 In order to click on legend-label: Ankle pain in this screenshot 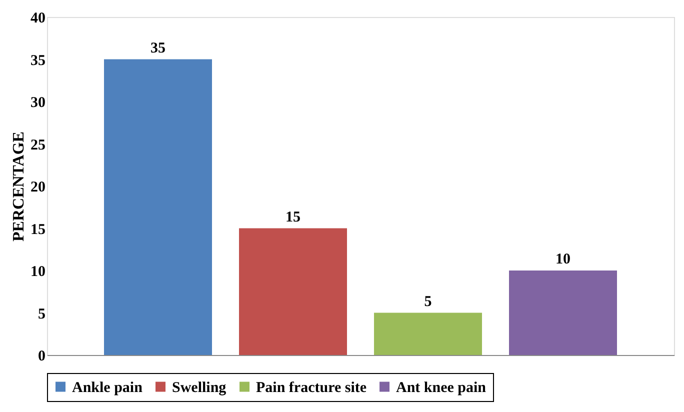, I will do `click(108, 388)`.